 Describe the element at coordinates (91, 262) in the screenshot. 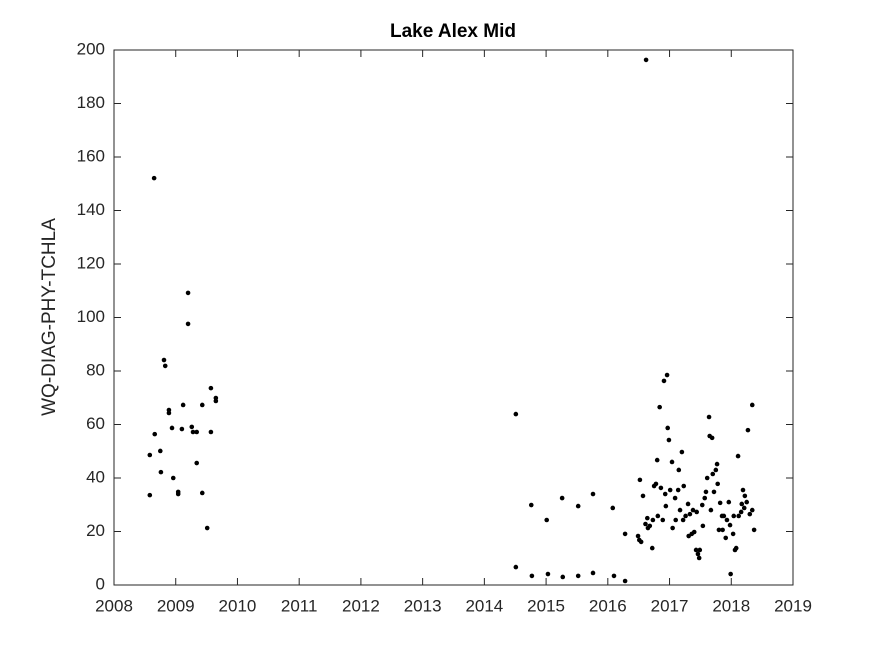

I see `y-tick-label: 120` at that location.